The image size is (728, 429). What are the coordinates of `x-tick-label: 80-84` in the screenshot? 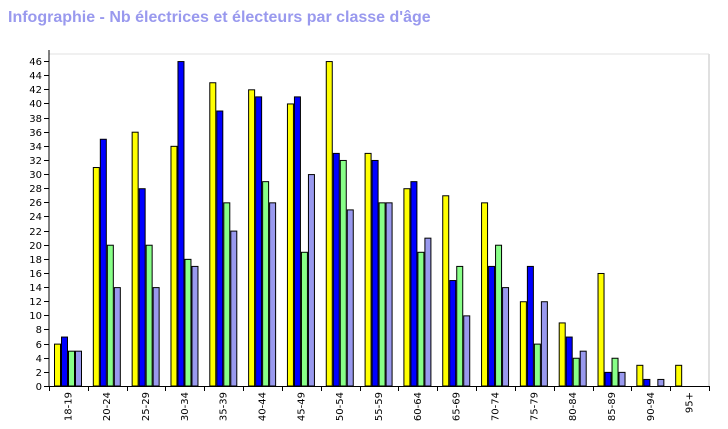 It's located at (573, 406).